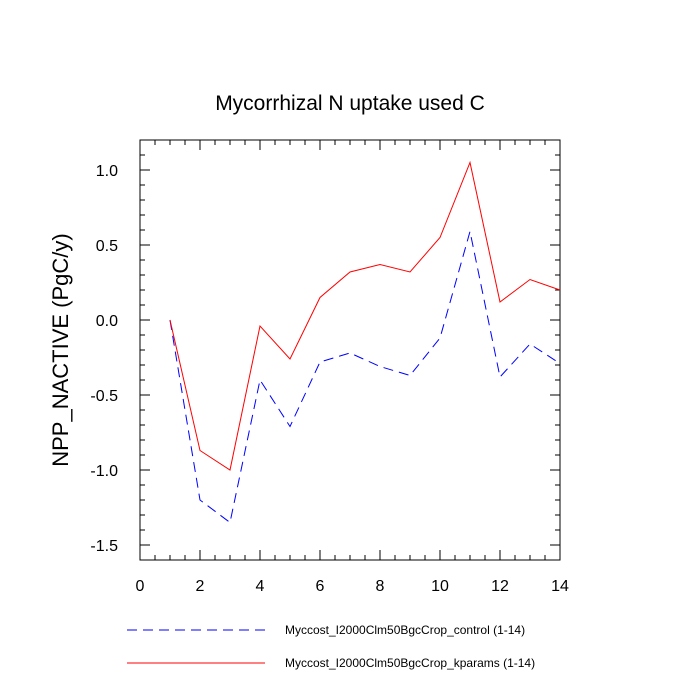 This screenshot has height=700, width=700. Describe the element at coordinates (405, 630) in the screenshot. I see `legend-label-1: Myccost_I2000Clm50BgcCrop_control (1-14)` at that location.